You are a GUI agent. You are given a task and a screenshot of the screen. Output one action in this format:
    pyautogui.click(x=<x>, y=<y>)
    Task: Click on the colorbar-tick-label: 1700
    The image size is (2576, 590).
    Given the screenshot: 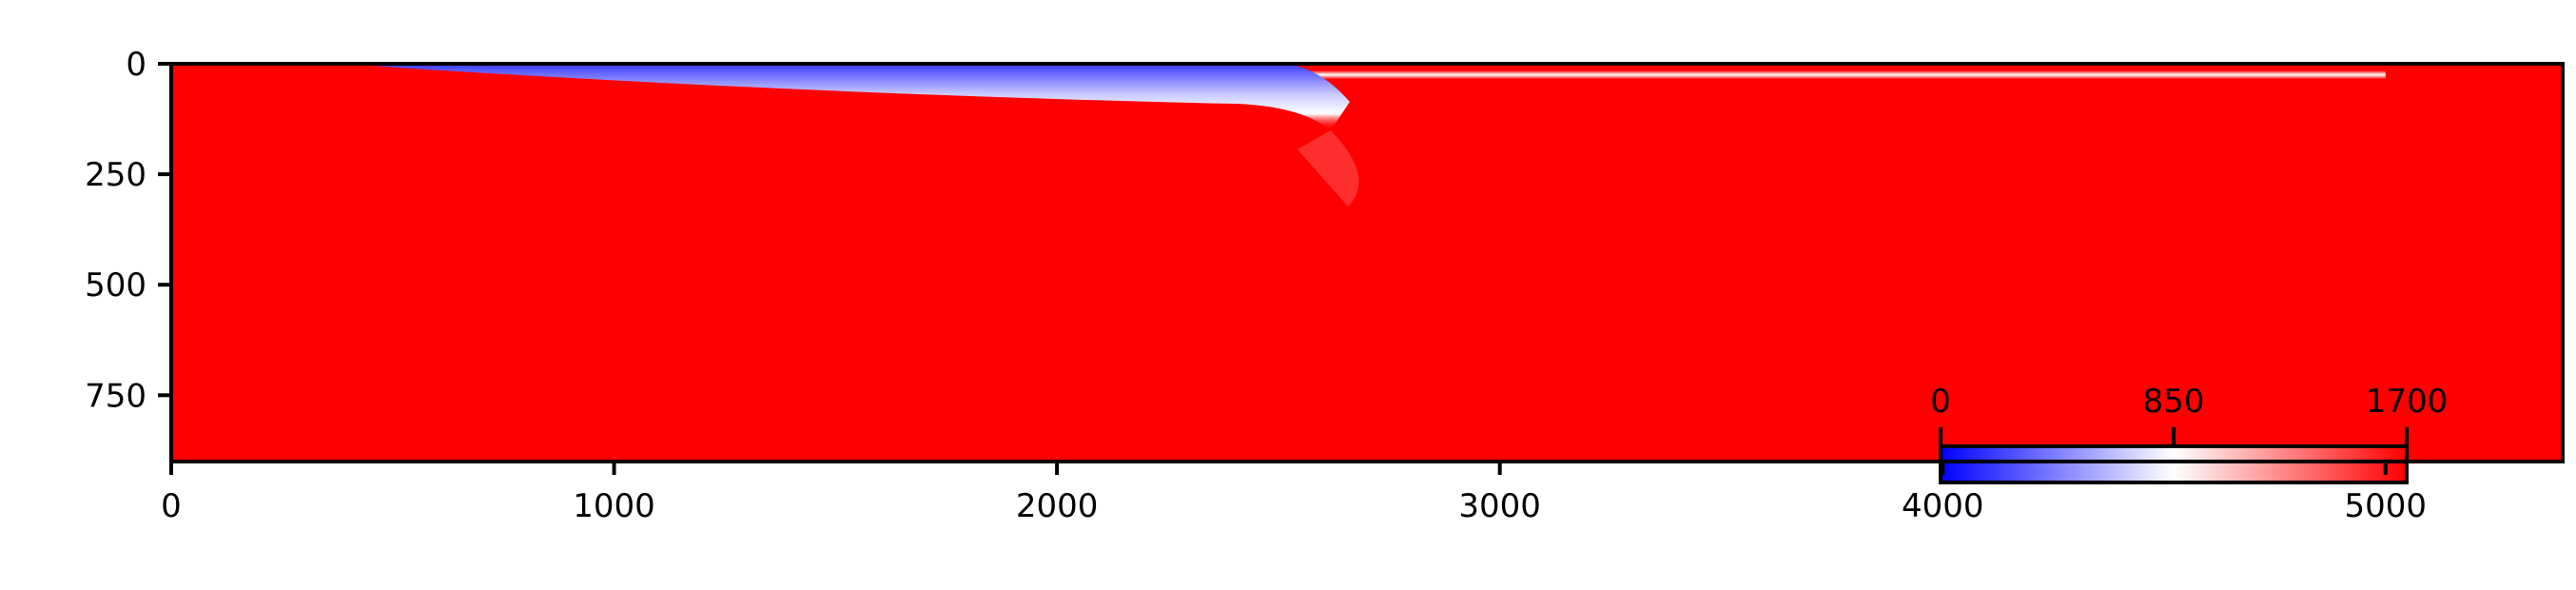 What is the action you would take?
    pyautogui.click(x=2408, y=402)
    